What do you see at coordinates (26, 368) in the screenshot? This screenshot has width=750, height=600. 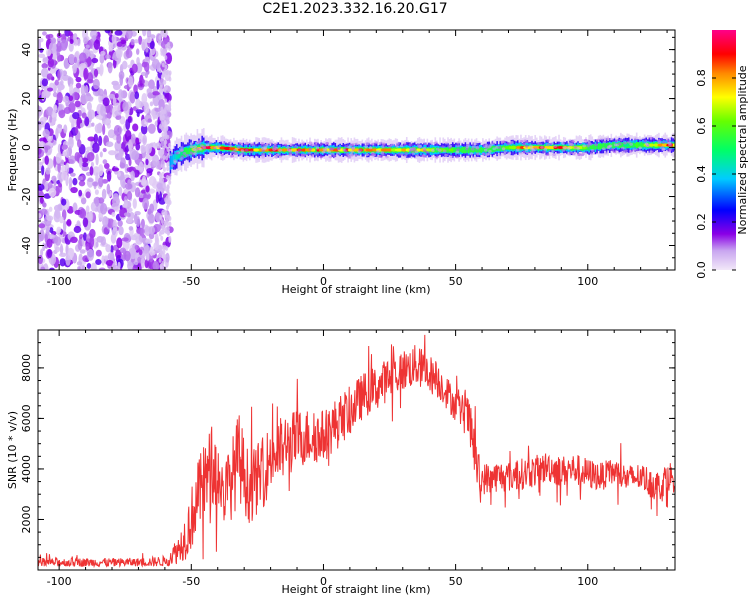 I see `snr-y-tick-label: 8000` at bounding box center [26, 368].